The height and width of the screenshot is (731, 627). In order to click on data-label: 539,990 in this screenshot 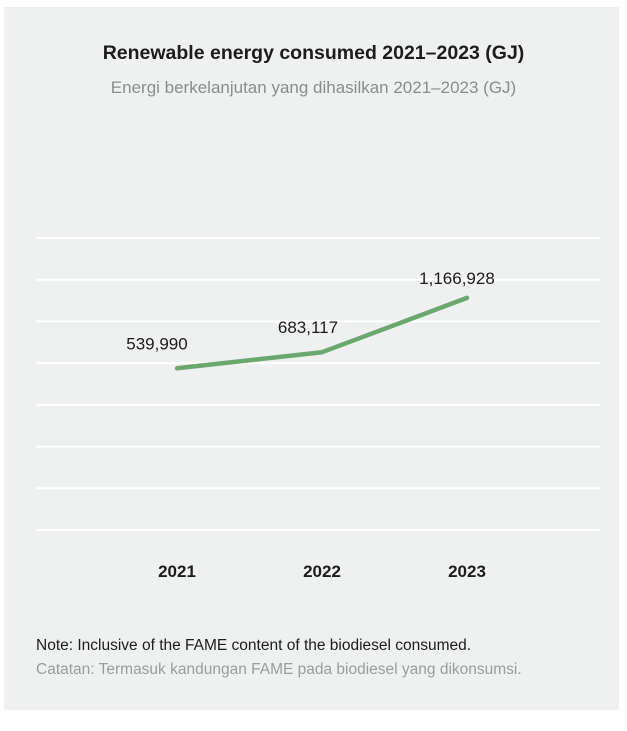, I will do `click(156, 343)`.